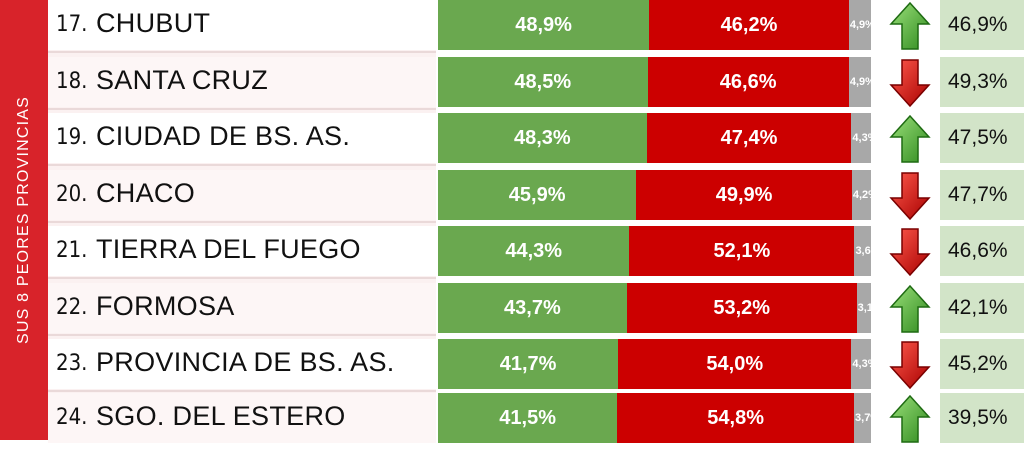 The image size is (1024, 450). What do you see at coordinates (72, 250) in the screenshot?
I see `rank-number: 21.` at bounding box center [72, 250].